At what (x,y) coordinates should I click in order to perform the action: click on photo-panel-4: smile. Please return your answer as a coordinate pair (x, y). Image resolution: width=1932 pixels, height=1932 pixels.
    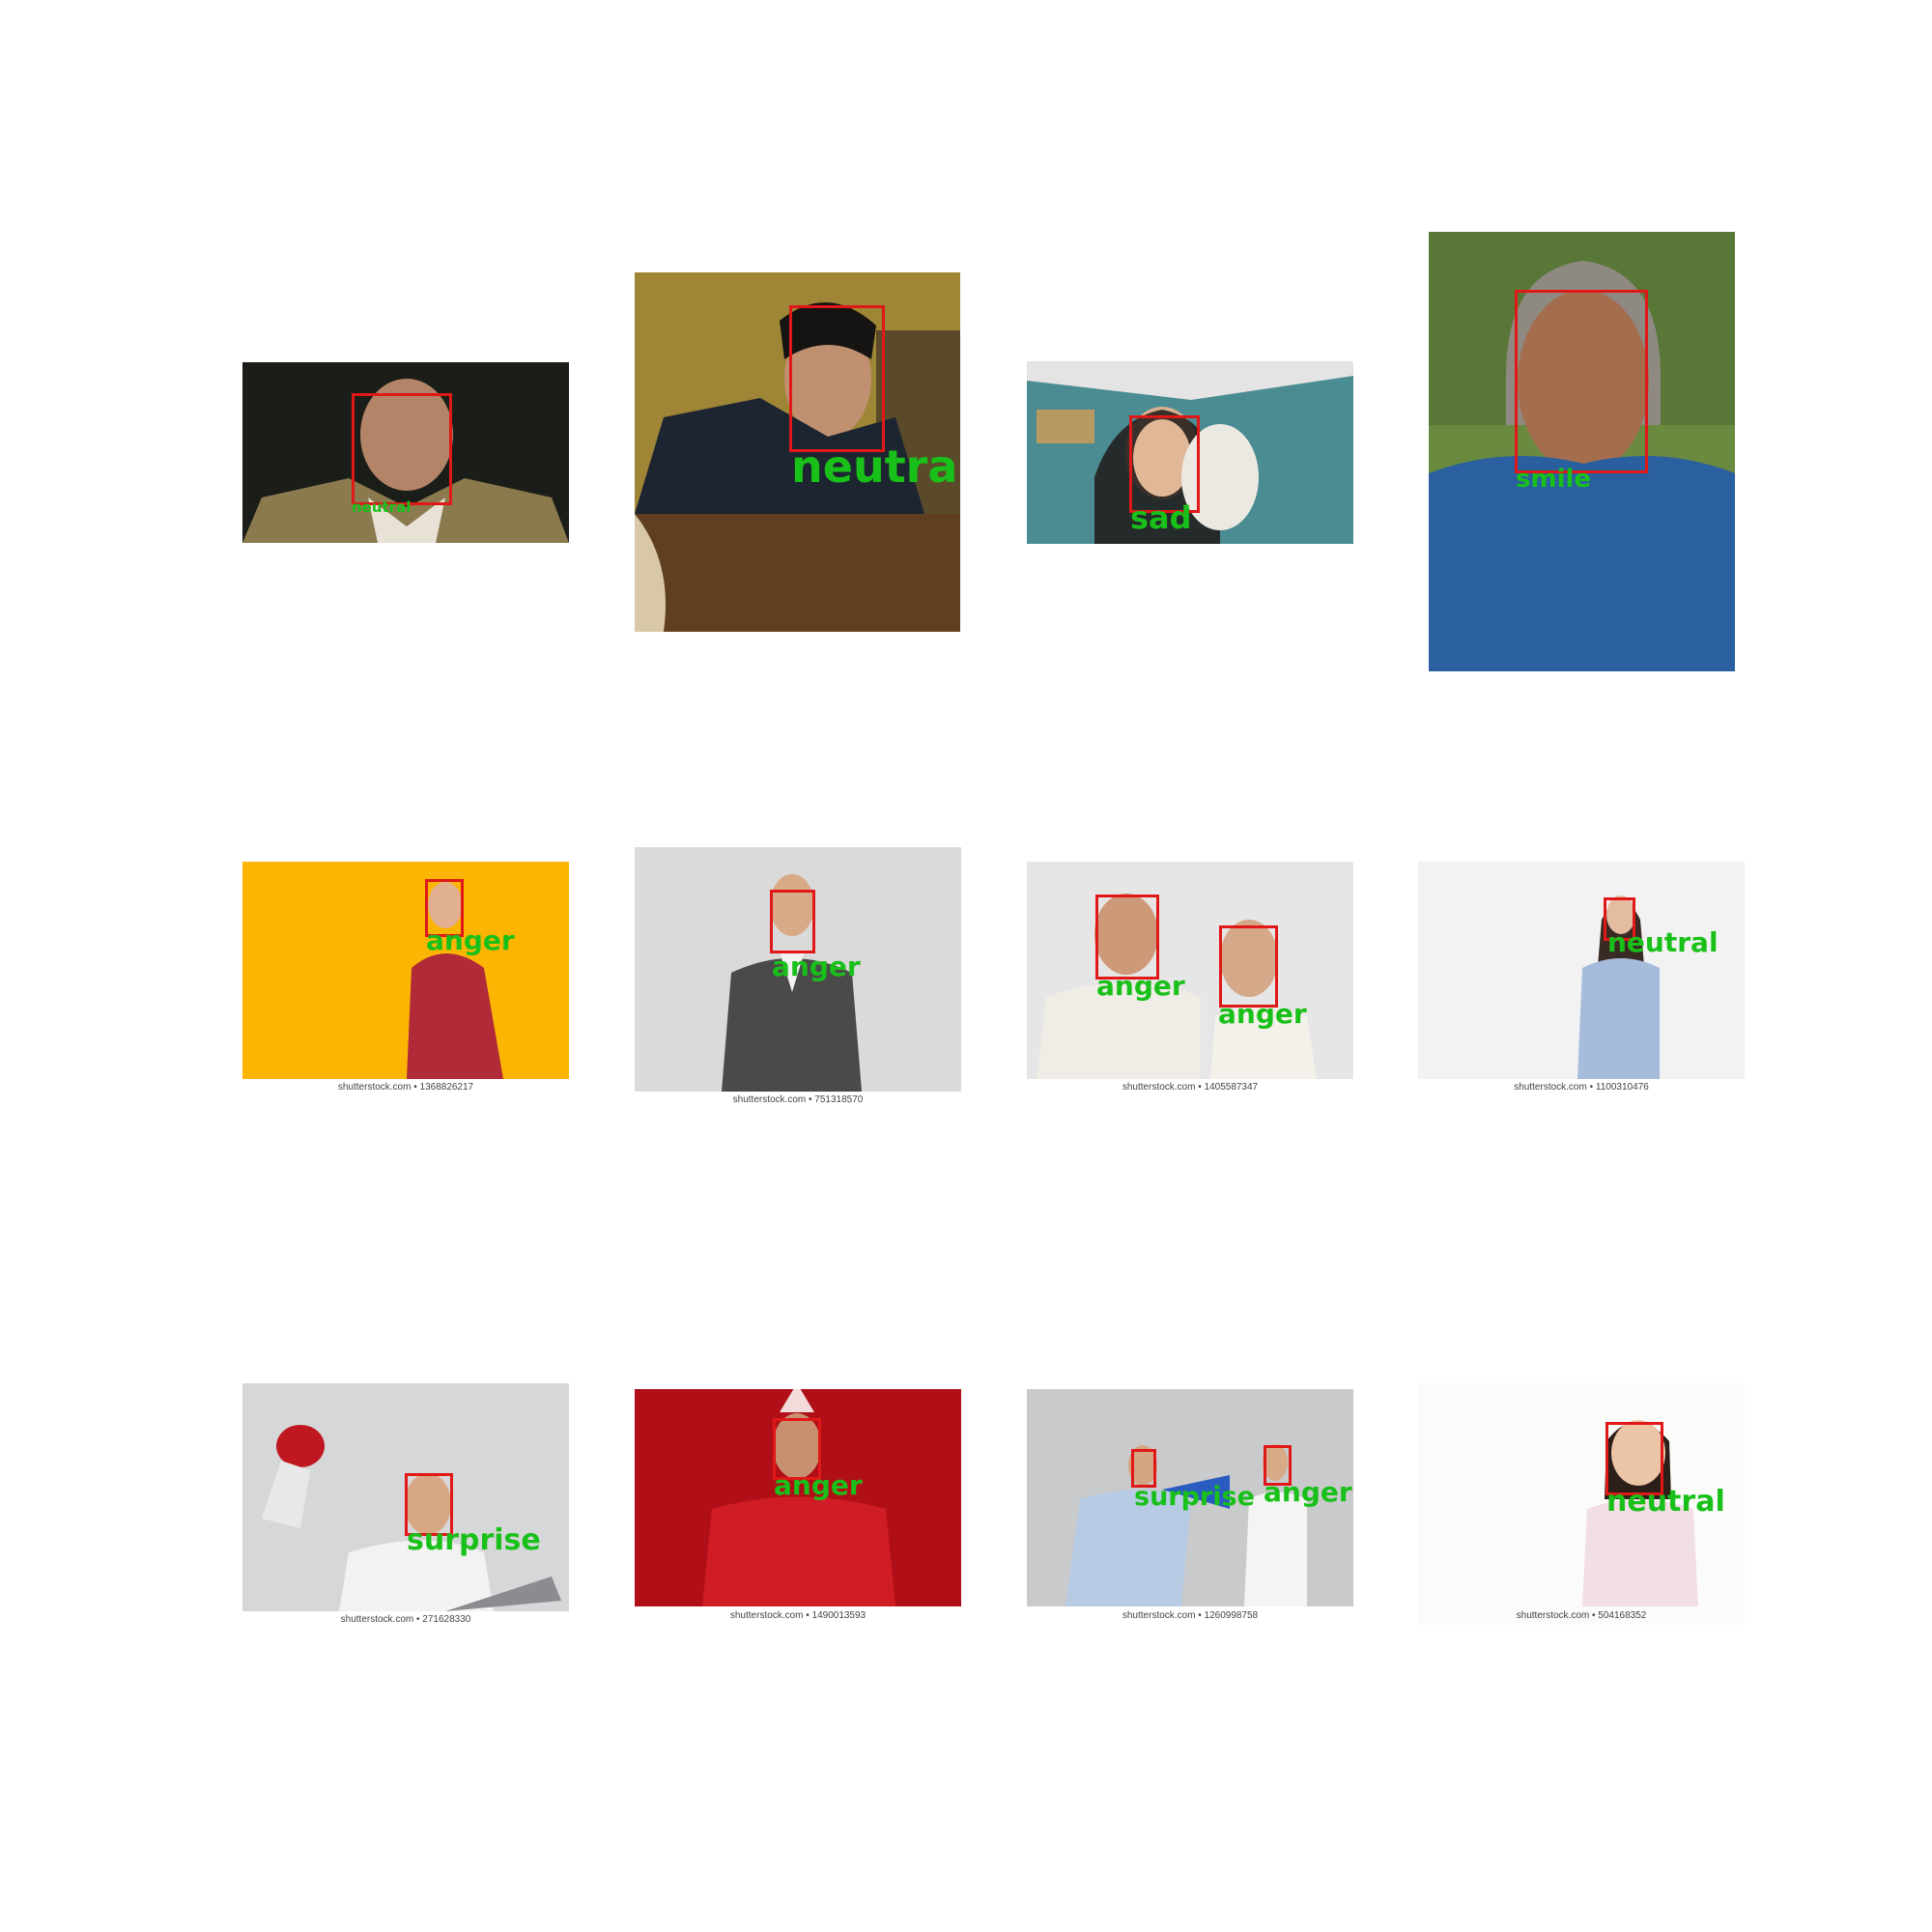
    Looking at the image, I should click on (1582, 451).